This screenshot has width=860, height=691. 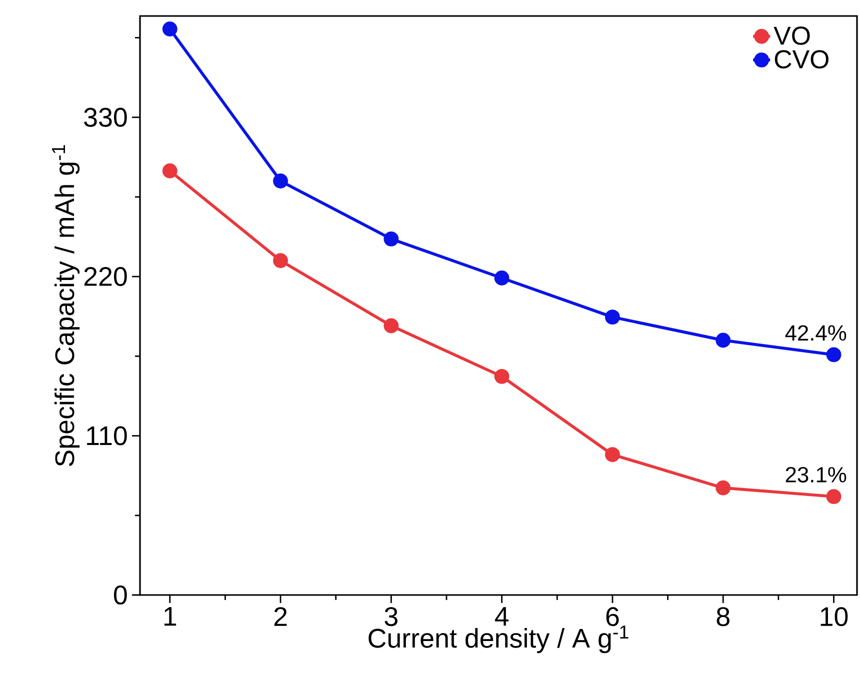 I want to click on x-tick-label: 2, so click(x=280, y=616).